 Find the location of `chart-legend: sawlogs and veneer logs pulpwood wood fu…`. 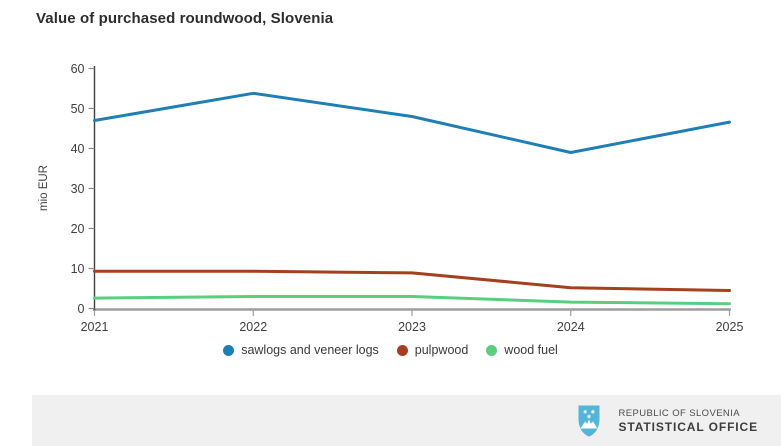

chart-legend: sawlogs and veneer logs pulpwood wood fu… is located at coordinates (390, 350).